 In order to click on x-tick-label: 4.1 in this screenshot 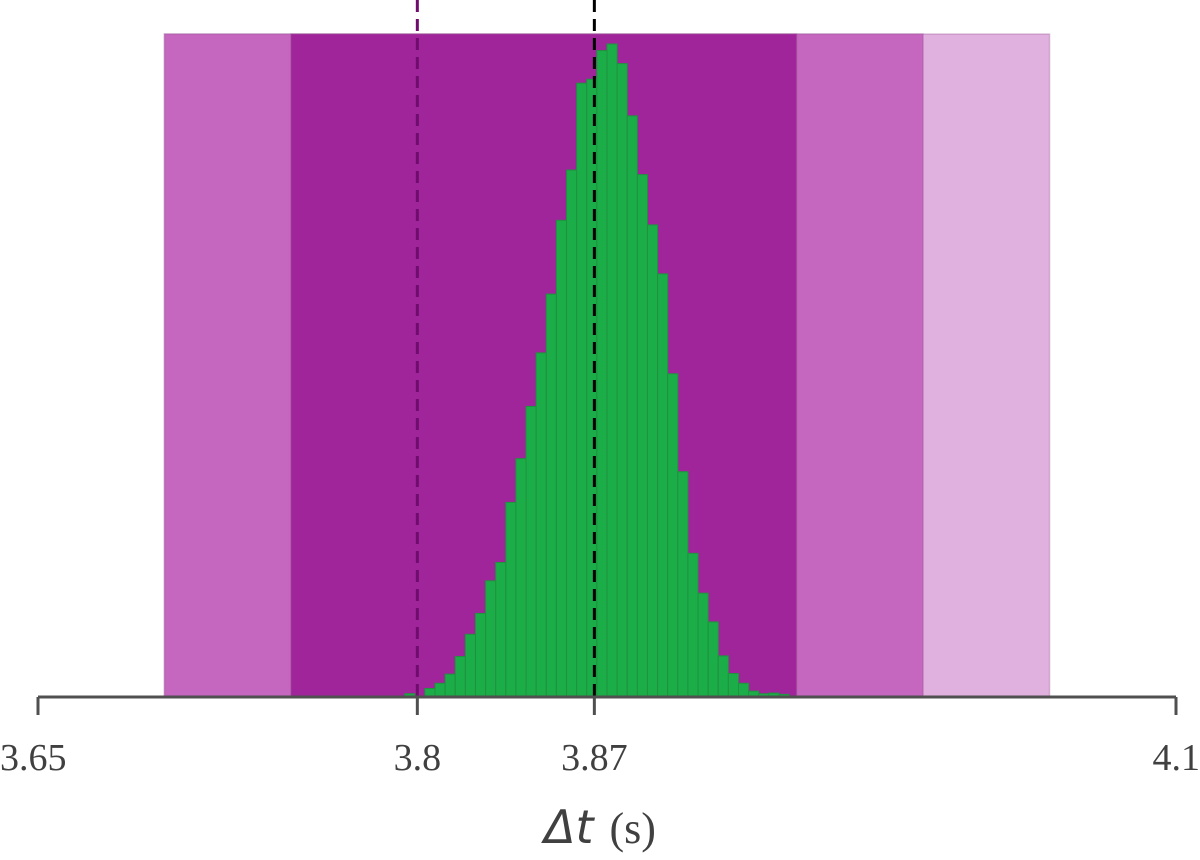, I will do `click(1176, 758)`.